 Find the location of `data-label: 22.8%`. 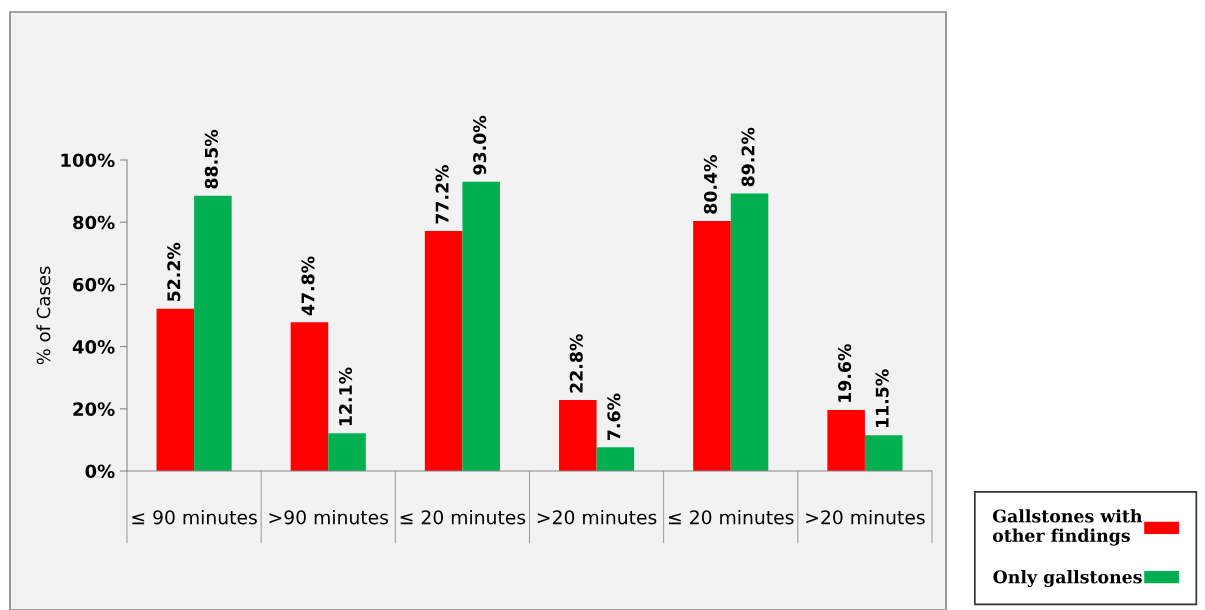

data-label: 22.8% is located at coordinates (576, 363).